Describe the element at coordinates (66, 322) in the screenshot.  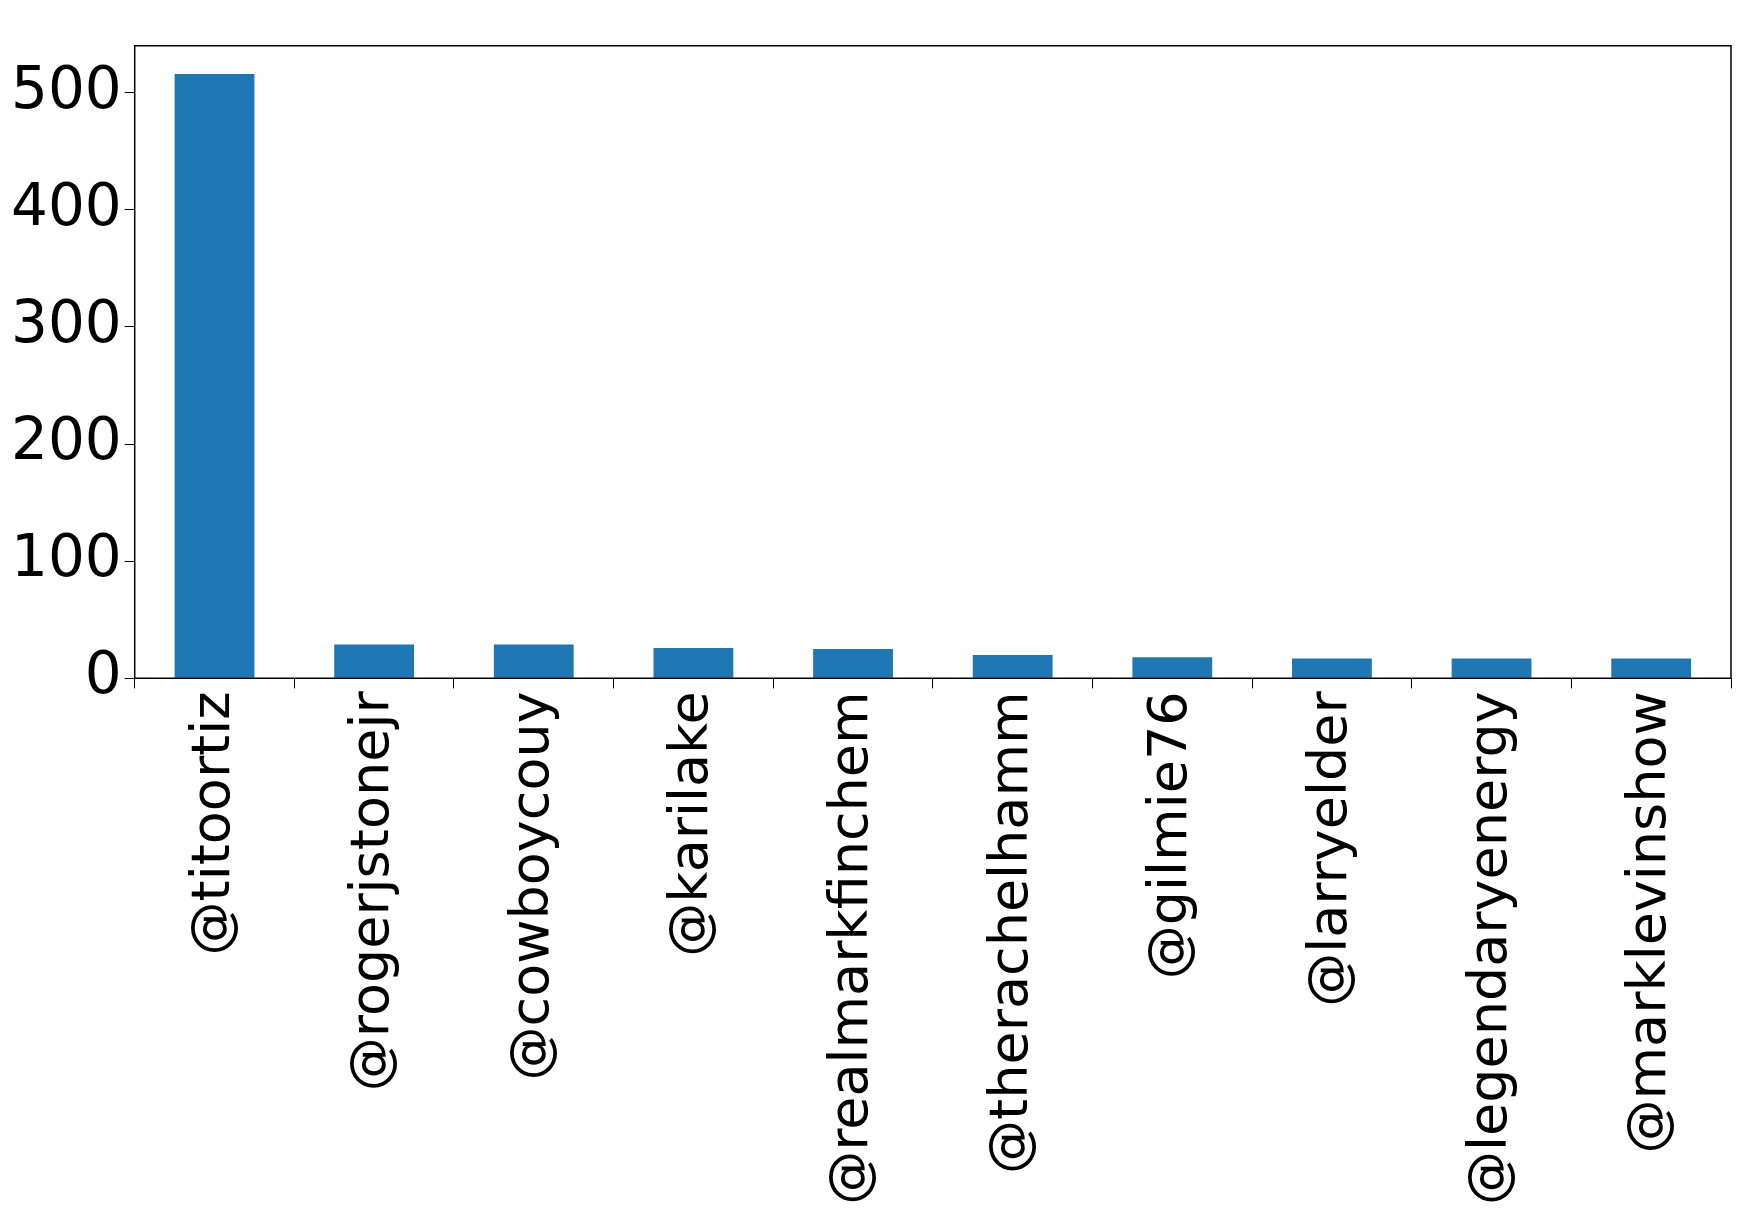
I see `y-tick-label: 300` at that location.